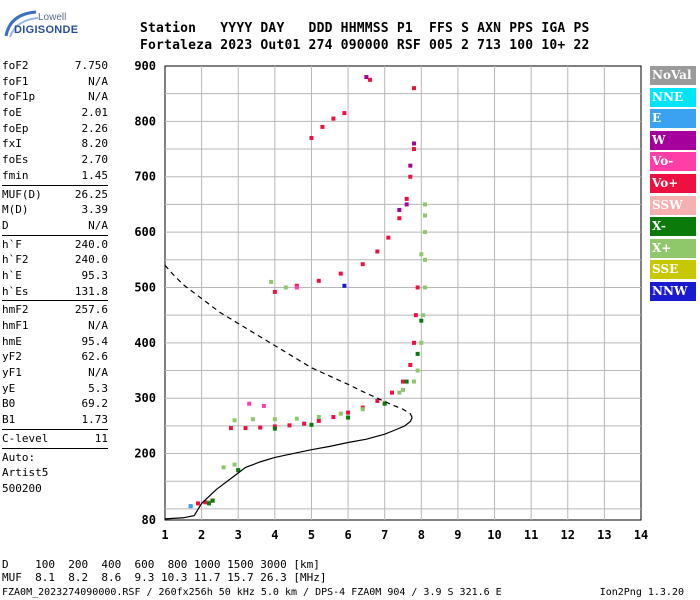 The image size is (700, 600). I want to click on param-row-fof1p: foF1p N/A, so click(55, 97).